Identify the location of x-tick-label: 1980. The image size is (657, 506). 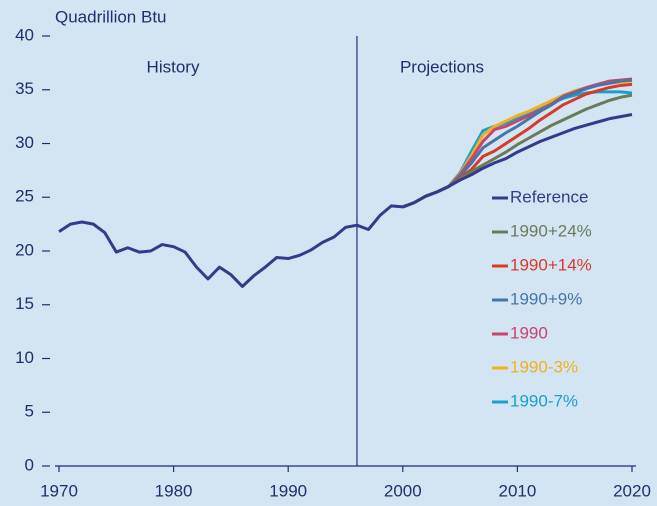
(174, 490).